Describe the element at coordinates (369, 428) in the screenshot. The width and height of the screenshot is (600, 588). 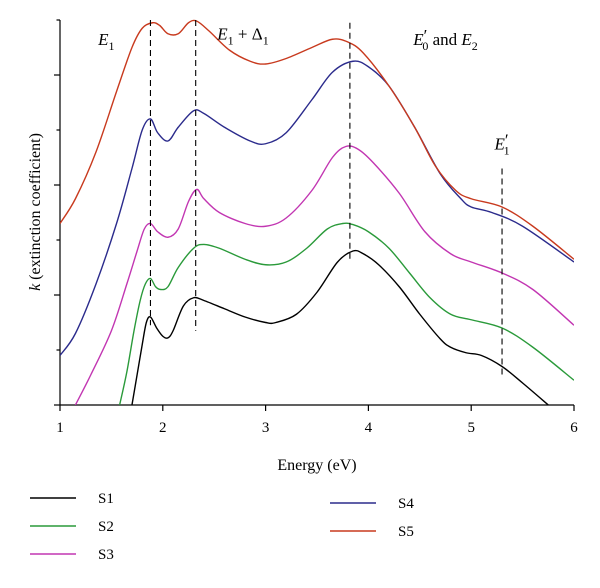
I see `x-tick-label: 4` at that location.